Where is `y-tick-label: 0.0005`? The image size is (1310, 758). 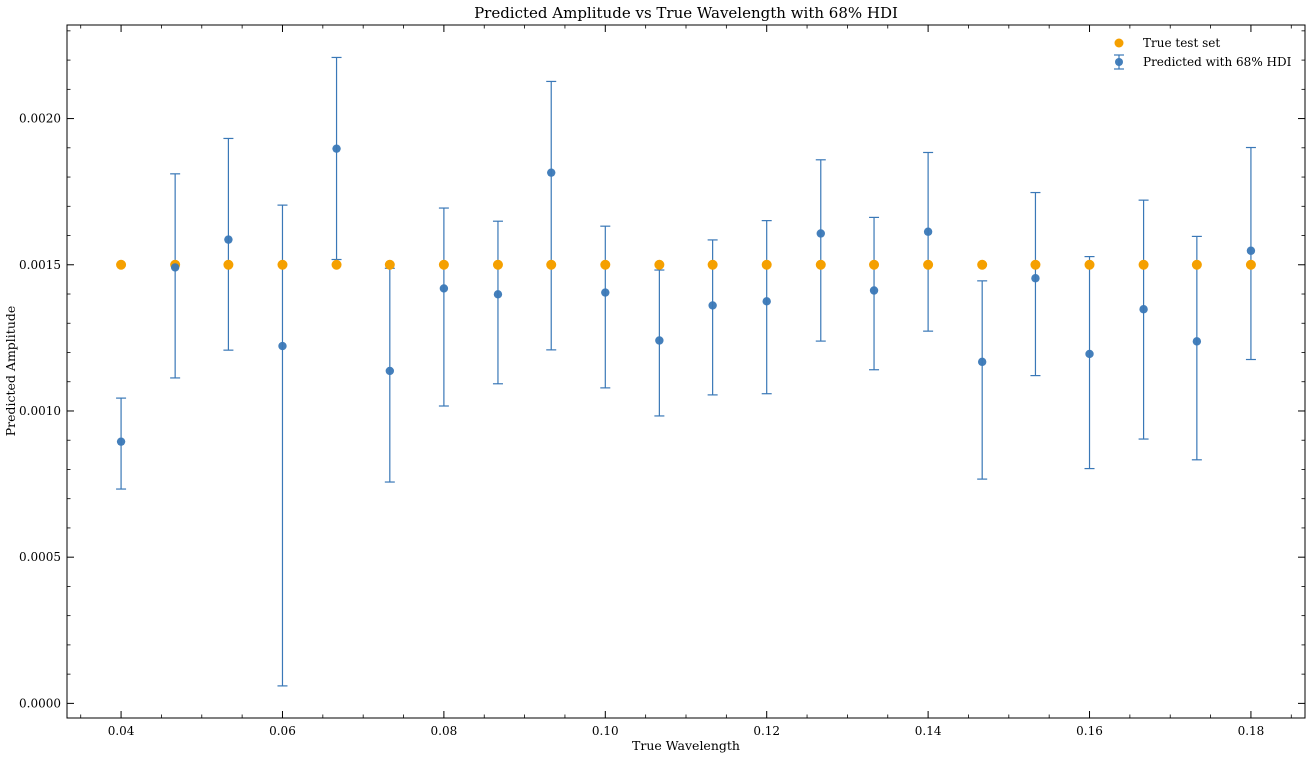
y-tick-label: 0.0005 is located at coordinates (40, 557).